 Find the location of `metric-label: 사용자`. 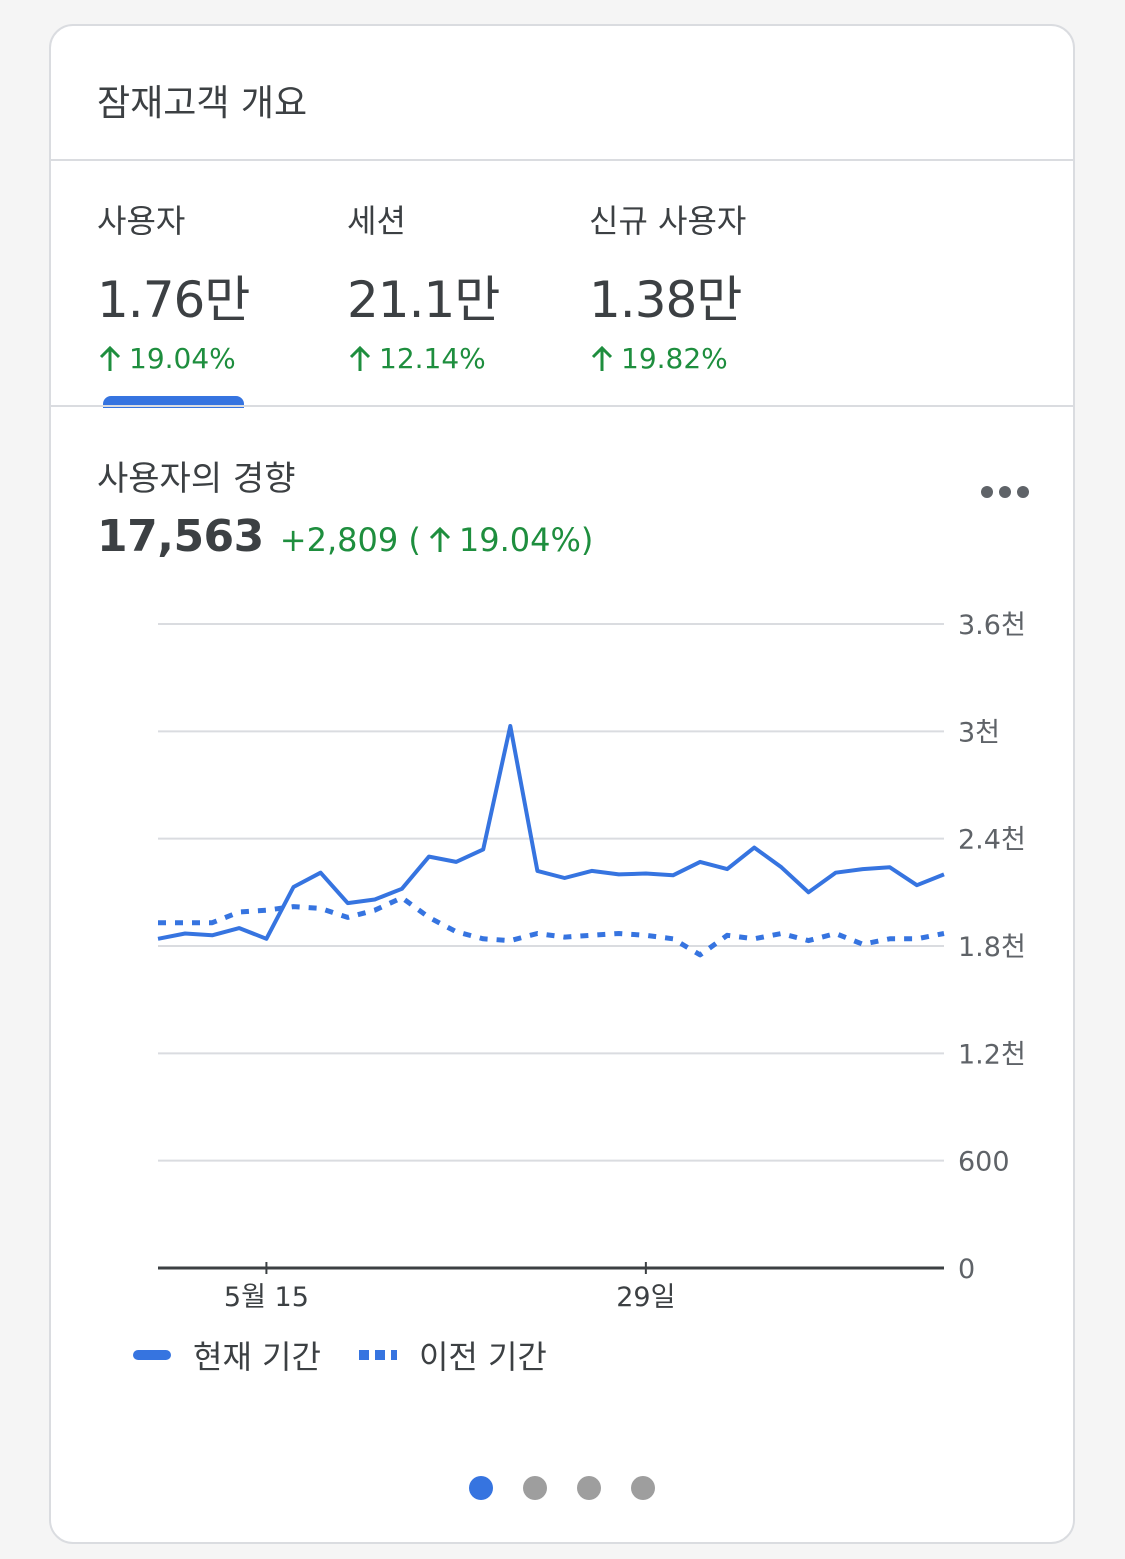

metric-label: 사용자 is located at coordinates (141, 221).